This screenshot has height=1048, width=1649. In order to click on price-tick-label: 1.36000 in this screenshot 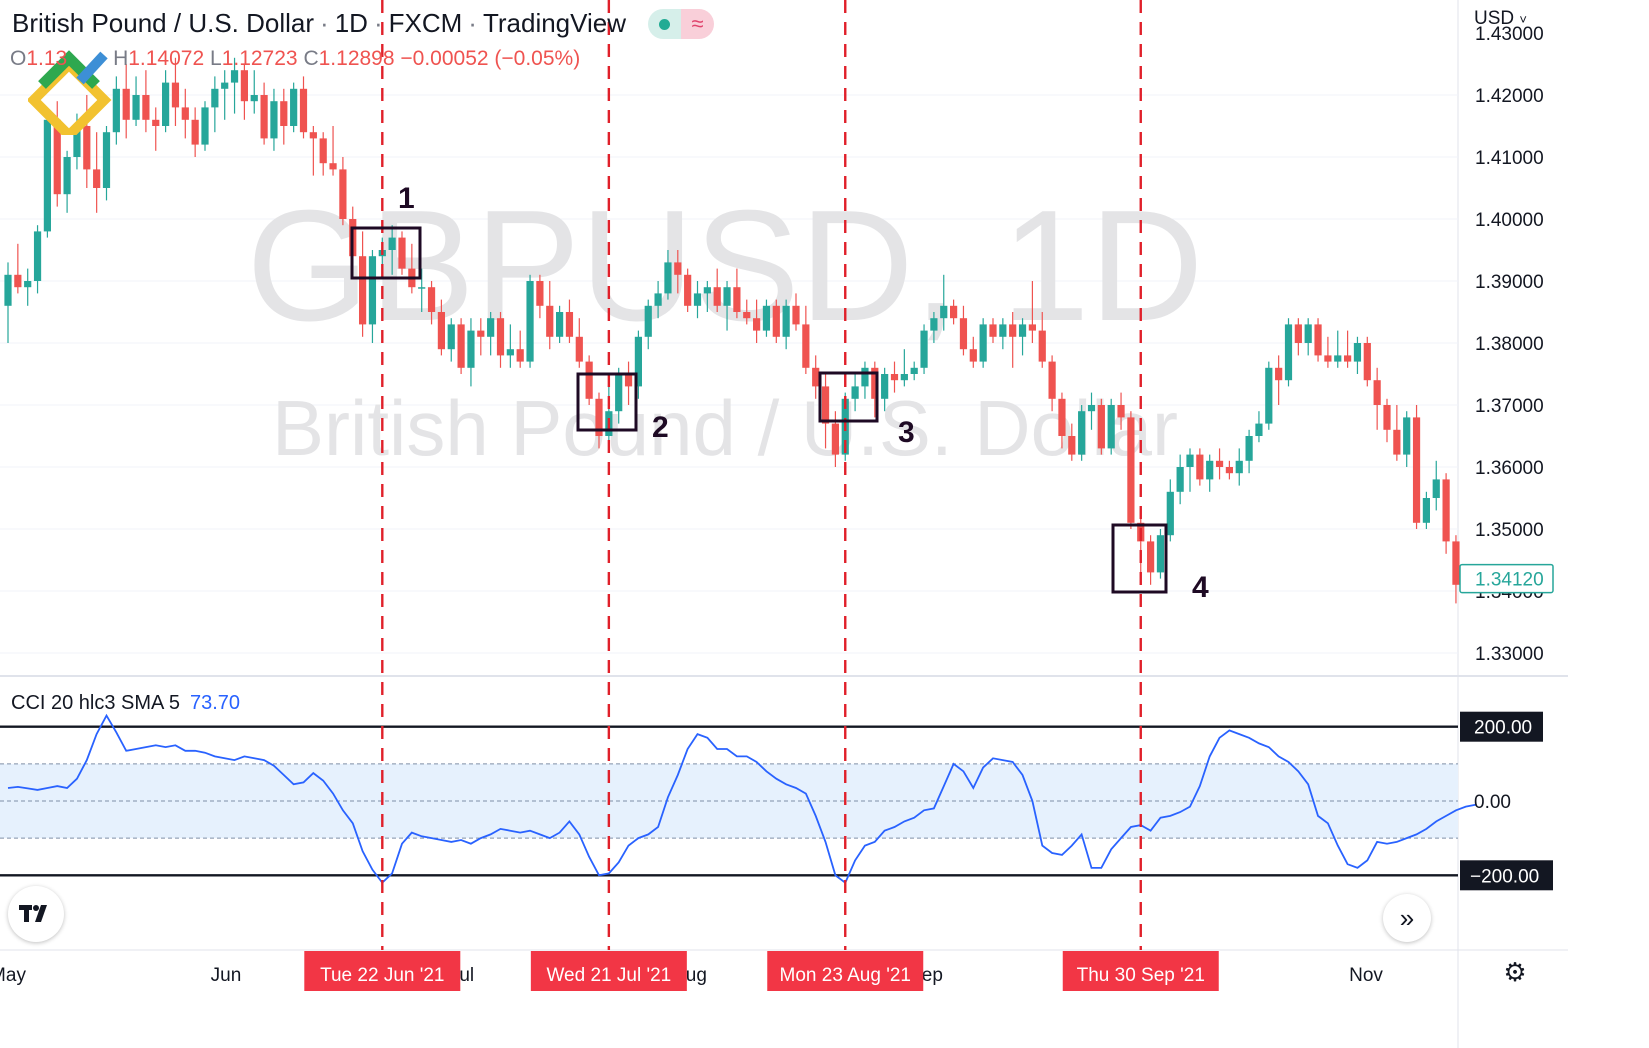, I will do `click(1509, 468)`.